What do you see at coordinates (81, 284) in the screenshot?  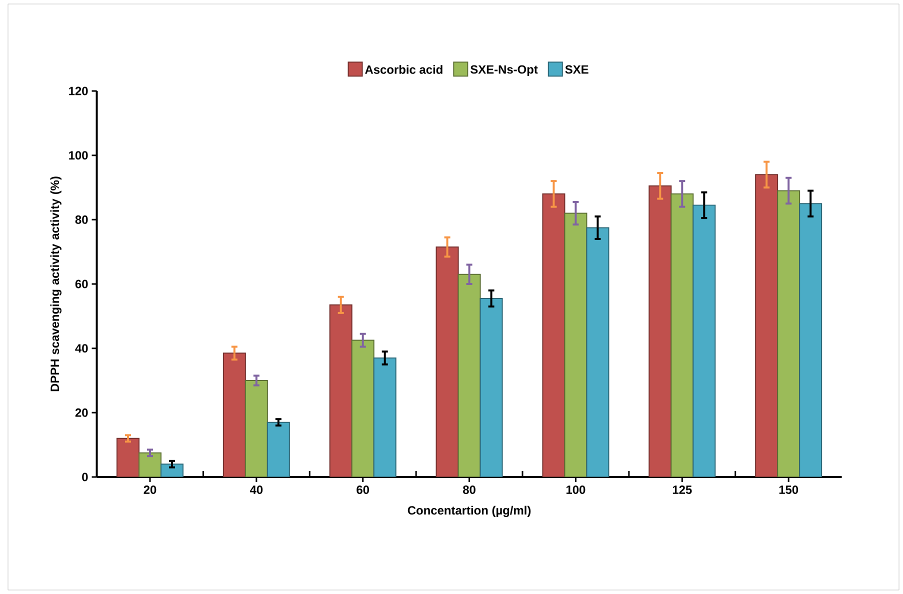 I see `y-tick-label: 60` at bounding box center [81, 284].